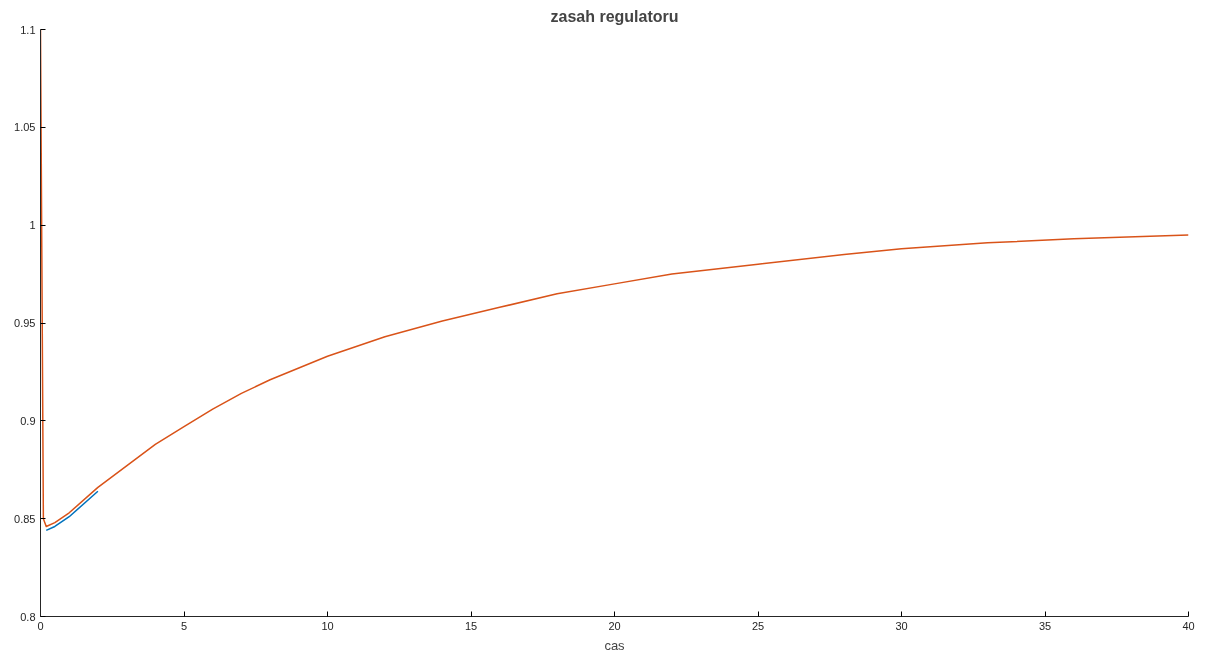 Image resolution: width=1208 pixels, height=663 pixels. Describe the element at coordinates (28, 29) in the screenshot. I see `y-tick-label: 1.1` at that location.